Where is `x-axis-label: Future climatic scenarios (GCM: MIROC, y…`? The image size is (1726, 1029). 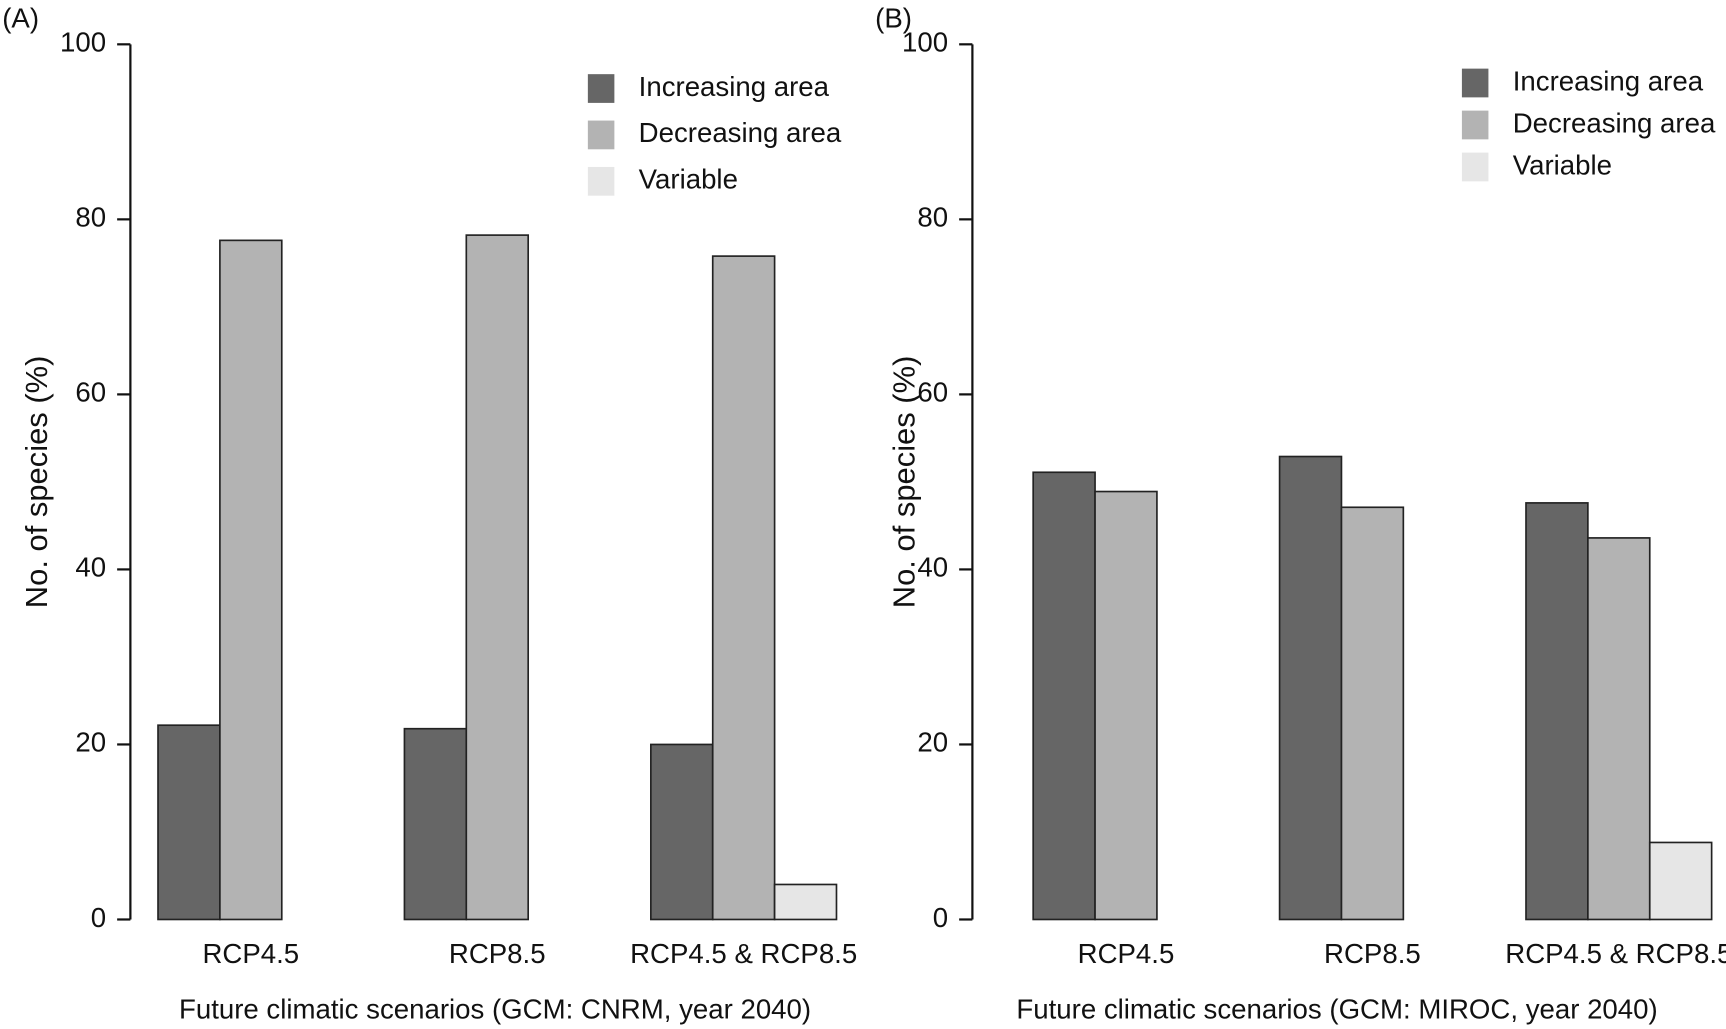
x-axis-label: Future climatic scenarios (GCM: MIROC, y… is located at coordinates (1336, 1008).